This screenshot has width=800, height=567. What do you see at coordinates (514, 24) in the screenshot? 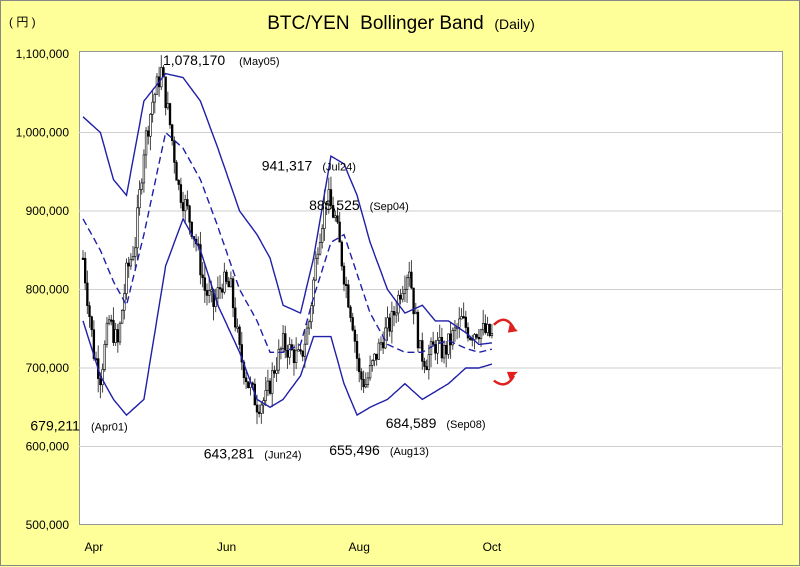
I see `chart-title-sub: (Daily)` at bounding box center [514, 24].